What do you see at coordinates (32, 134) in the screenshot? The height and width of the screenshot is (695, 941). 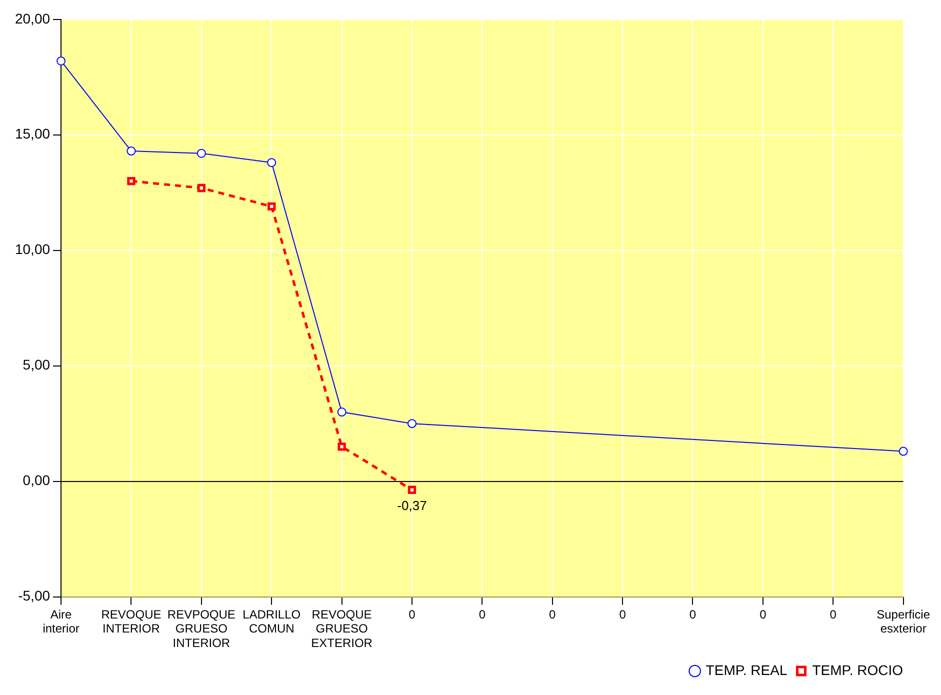 I see `y-tick-label: 15,00` at bounding box center [32, 134].